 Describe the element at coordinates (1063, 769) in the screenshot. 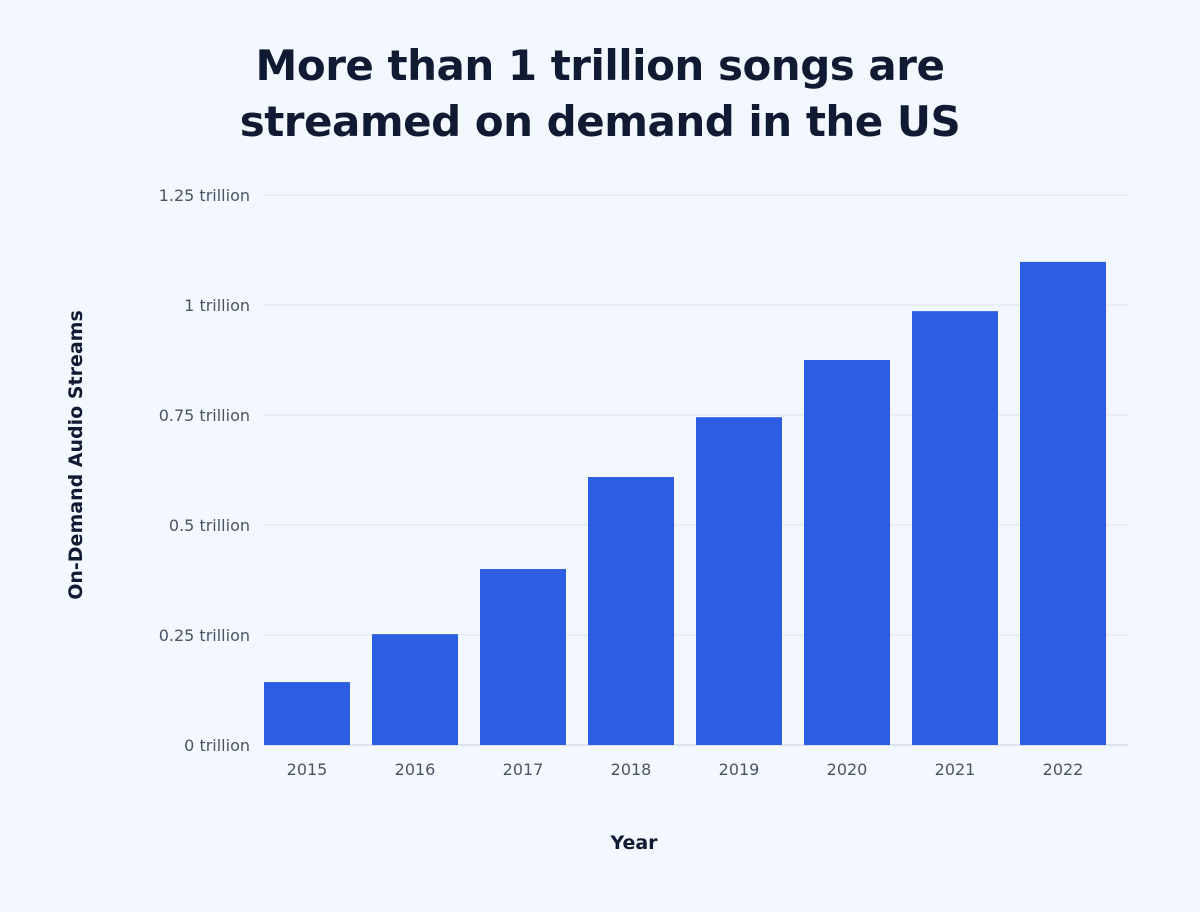

I see `x-tick-label: 2022` at that location.